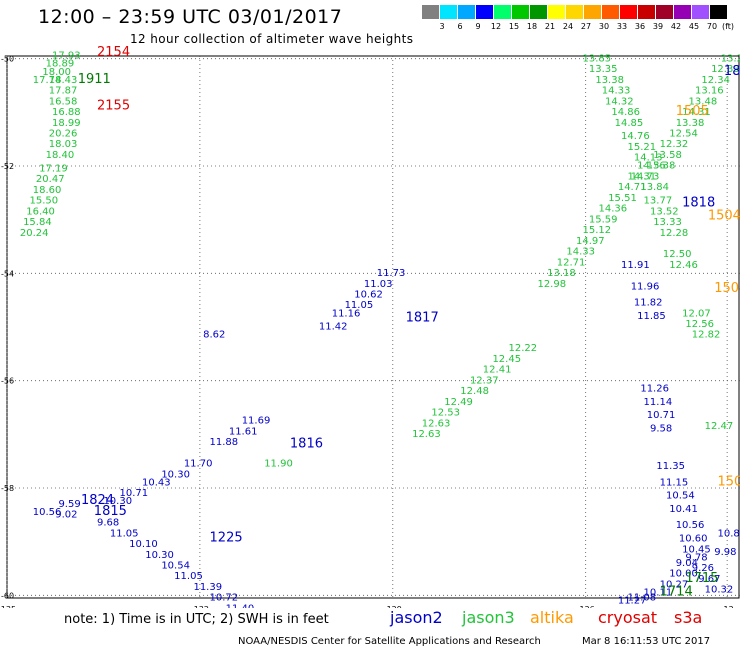  I want to click on wave-height-label: 12.28, so click(674, 233).